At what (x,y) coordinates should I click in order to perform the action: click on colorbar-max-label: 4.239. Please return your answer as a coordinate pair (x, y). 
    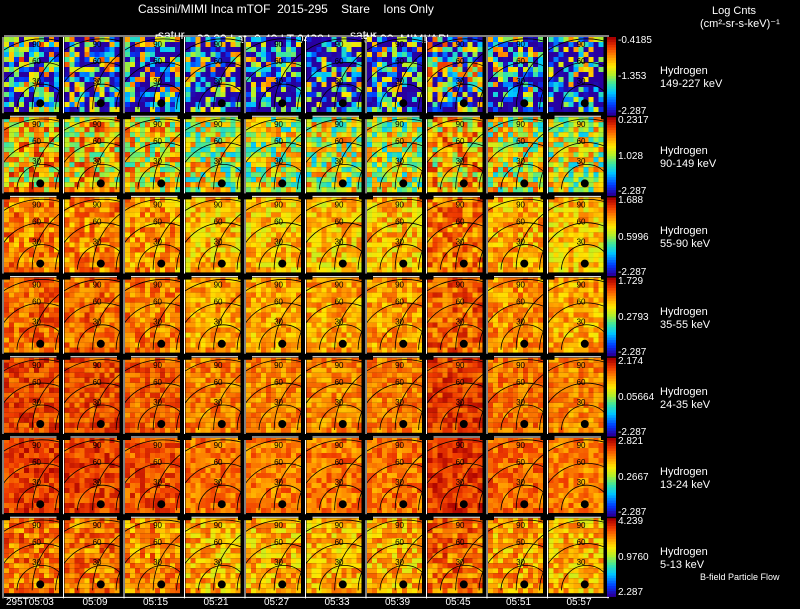
    Looking at the image, I should click on (631, 522).